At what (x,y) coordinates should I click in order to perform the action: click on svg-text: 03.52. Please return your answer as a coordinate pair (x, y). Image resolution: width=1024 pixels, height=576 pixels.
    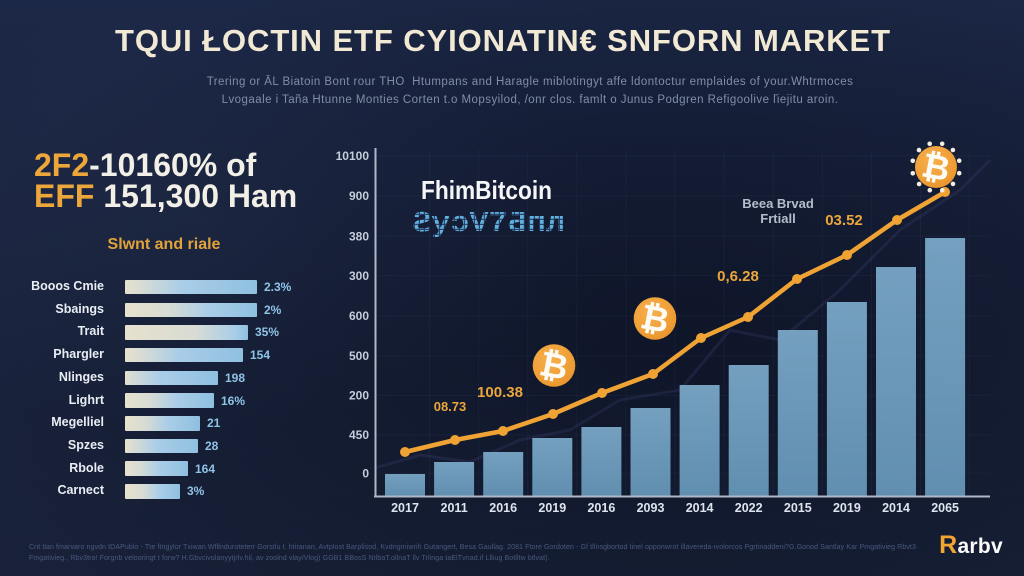
    Looking at the image, I should click on (844, 220).